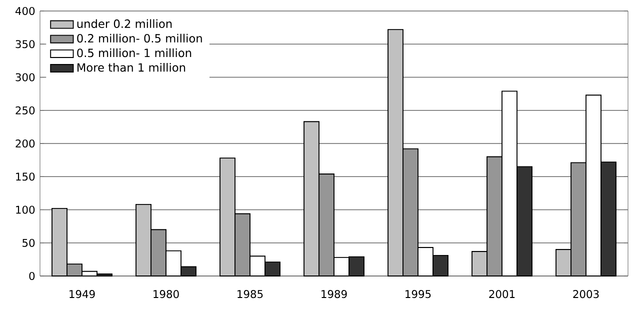 This screenshot has width=641, height=335. What do you see at coordinates (586, 294) in the screenshot?
I see `x-tick-label: 2003` at bounding box center [586, 294].